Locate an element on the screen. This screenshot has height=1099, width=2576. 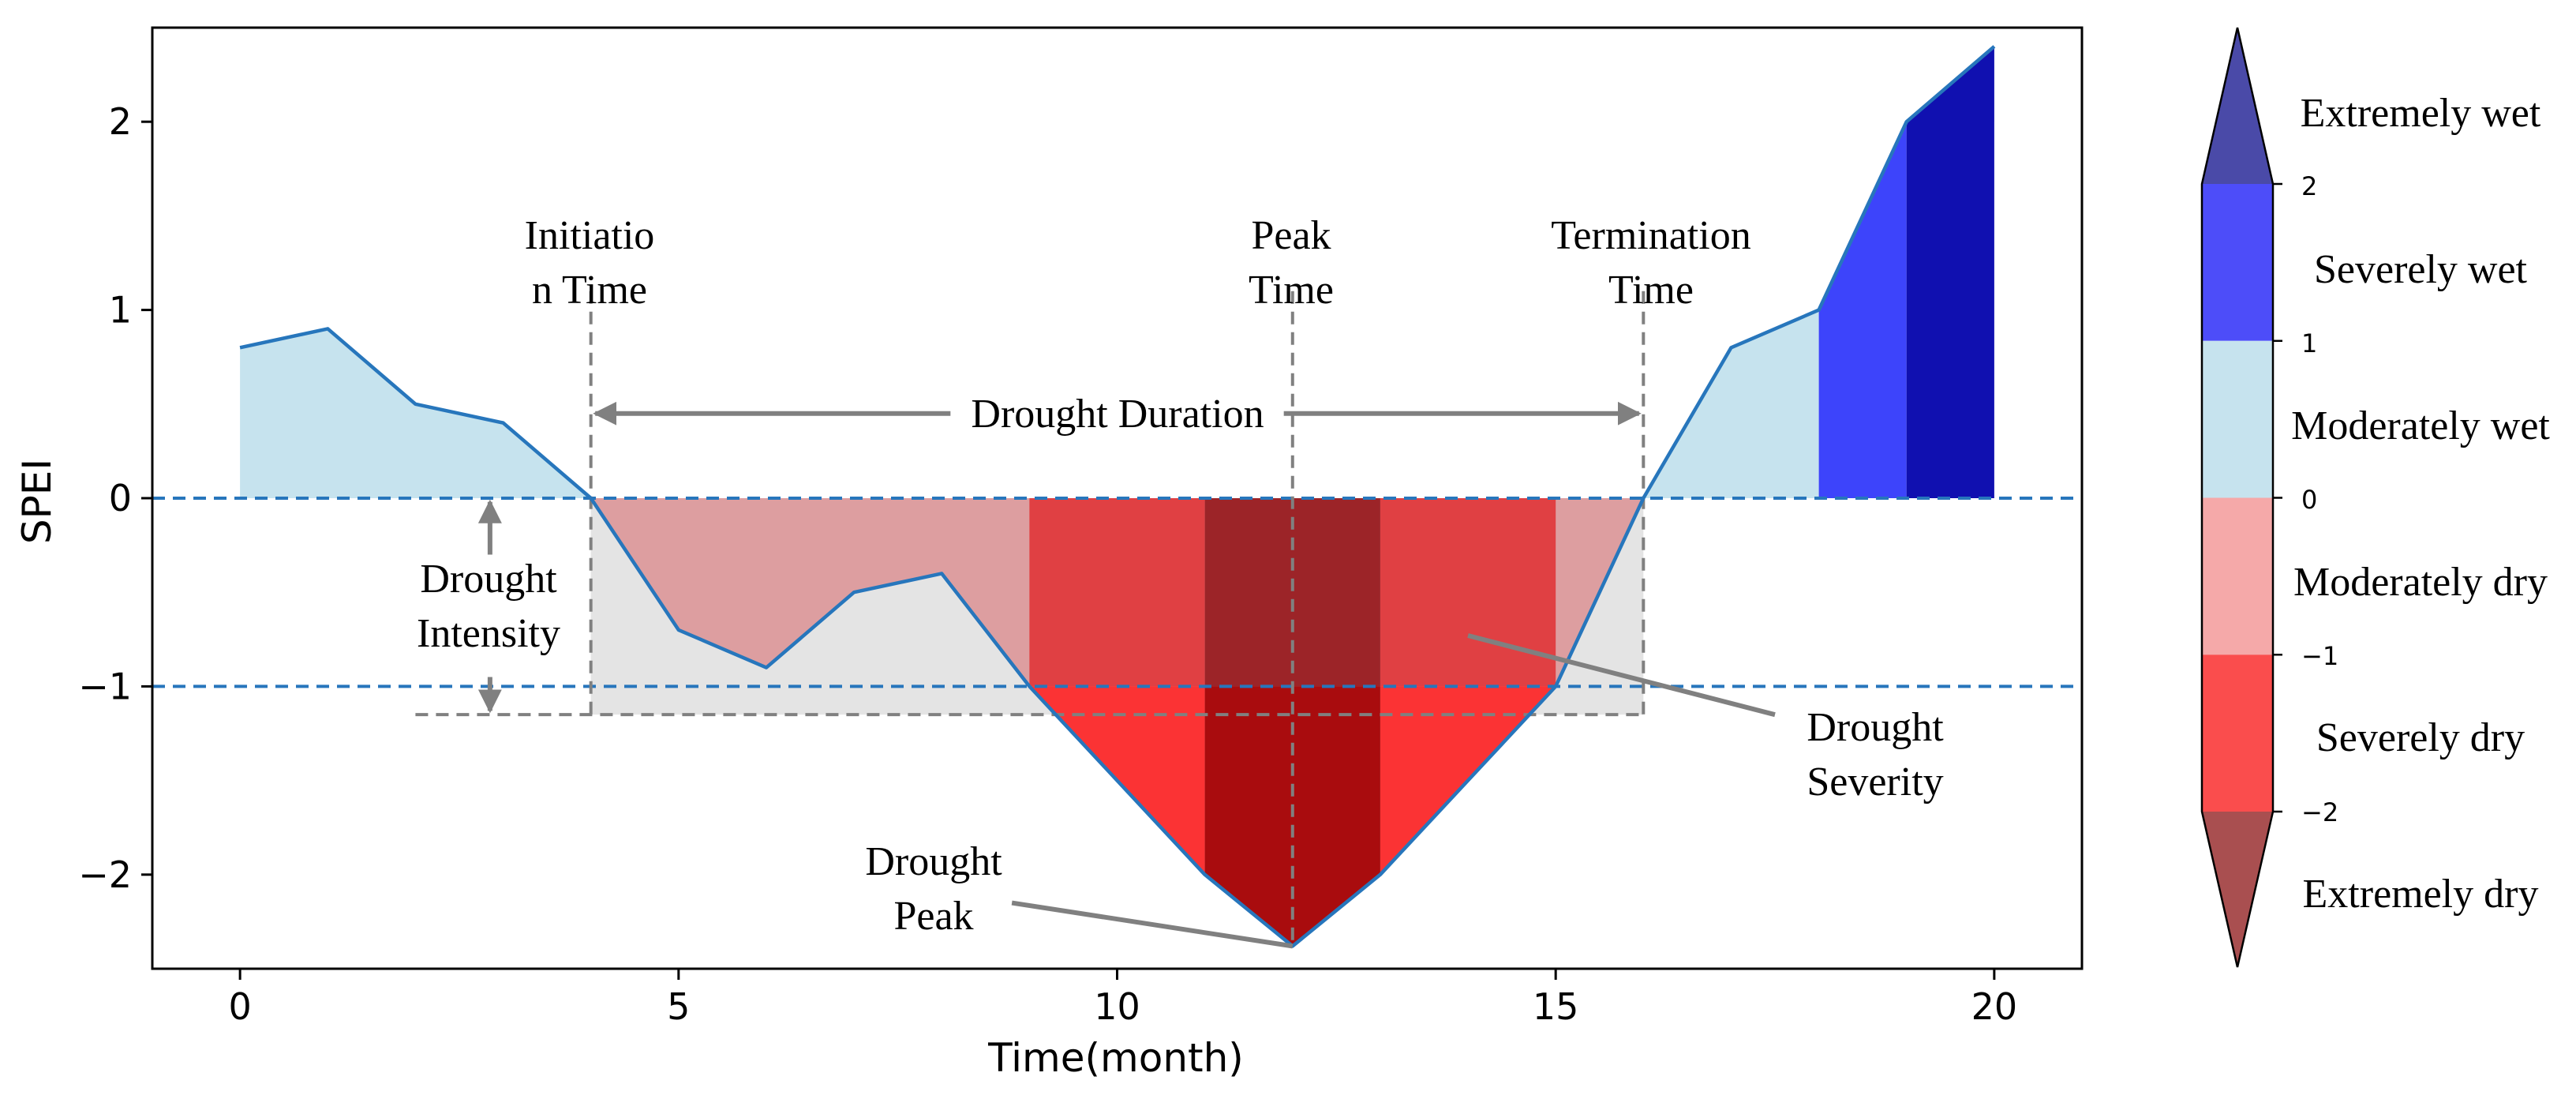
y-tick-label--1: −1 is located at coordinates (105, 686).